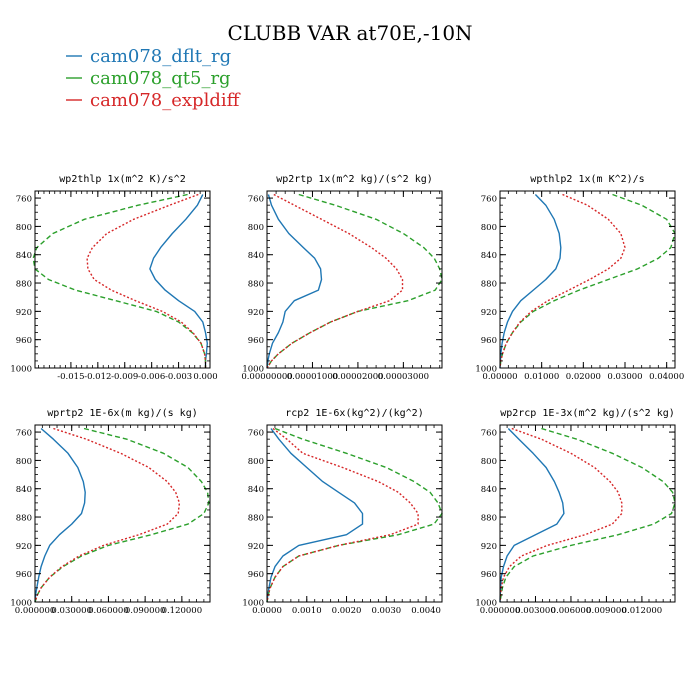  Describe the element at coordinates (24, 547) in the screenshot. I see `y-tick-label-wprtp2: 920` at that location.